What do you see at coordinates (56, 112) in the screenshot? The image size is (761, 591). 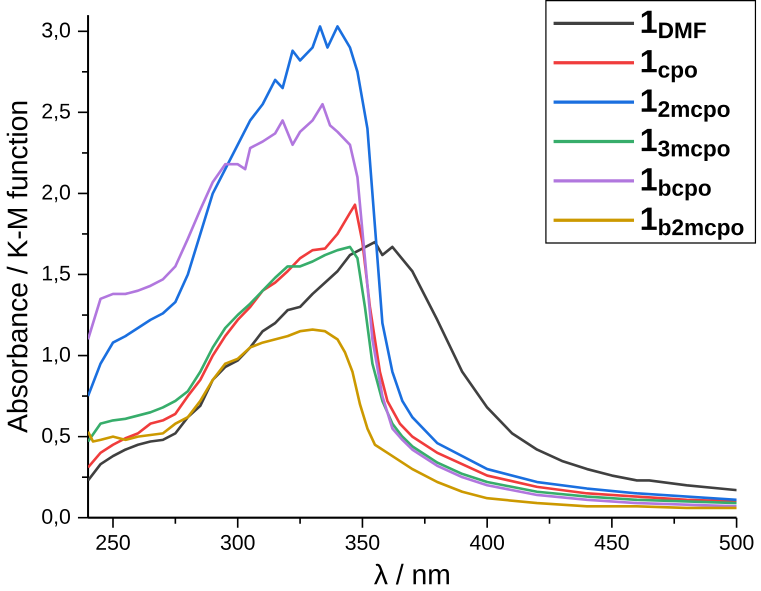 I see `y-tick-label: 2,5` at bounding box center [56, 112].